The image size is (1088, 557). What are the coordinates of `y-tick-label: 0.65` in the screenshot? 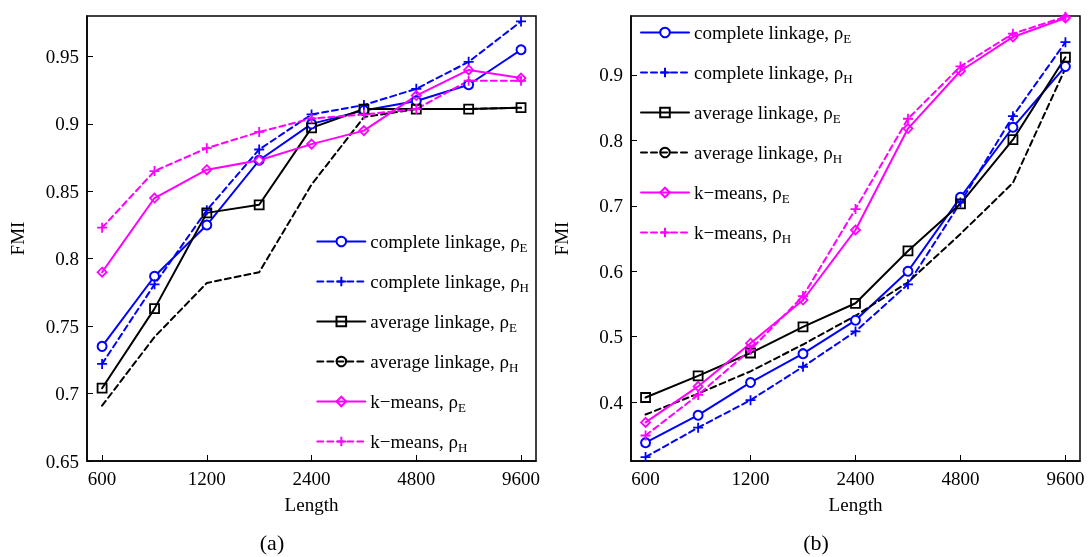 It's located at (62, 461).